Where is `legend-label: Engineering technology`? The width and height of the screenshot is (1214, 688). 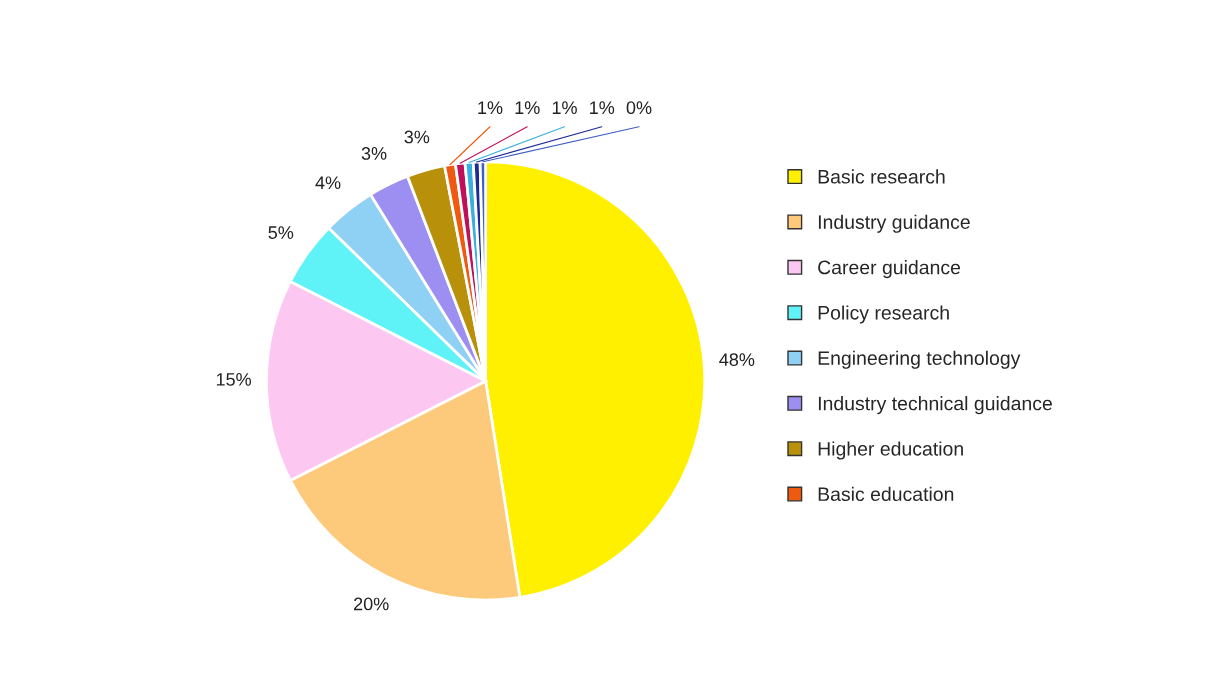 legend-label: Engineering technology is located at coordinates (919, 359).